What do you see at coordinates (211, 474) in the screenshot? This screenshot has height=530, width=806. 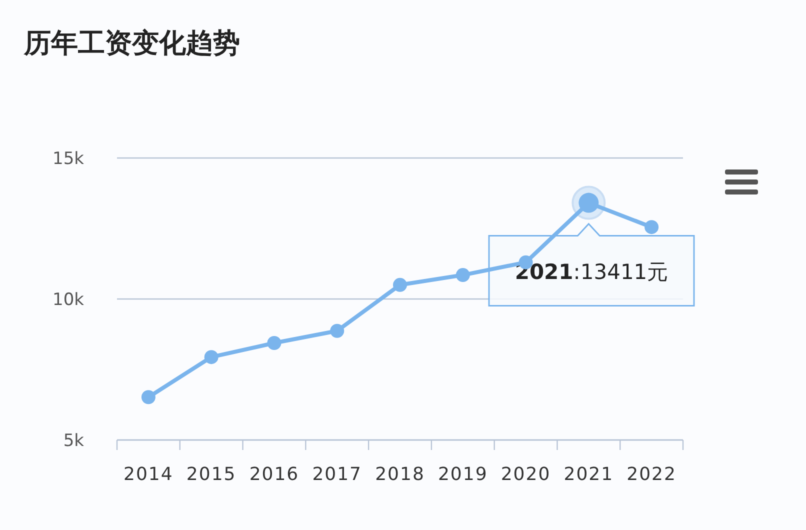 I see `x-tick-label: 2015` at bounding box center [211, 474].